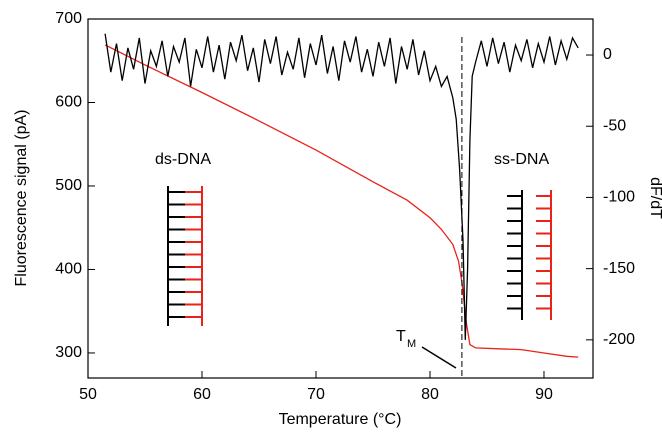 Image resolution: width=662 pixels, height=432 pixels. I want to click on y2-tick-label: -200, so click(619, 339).